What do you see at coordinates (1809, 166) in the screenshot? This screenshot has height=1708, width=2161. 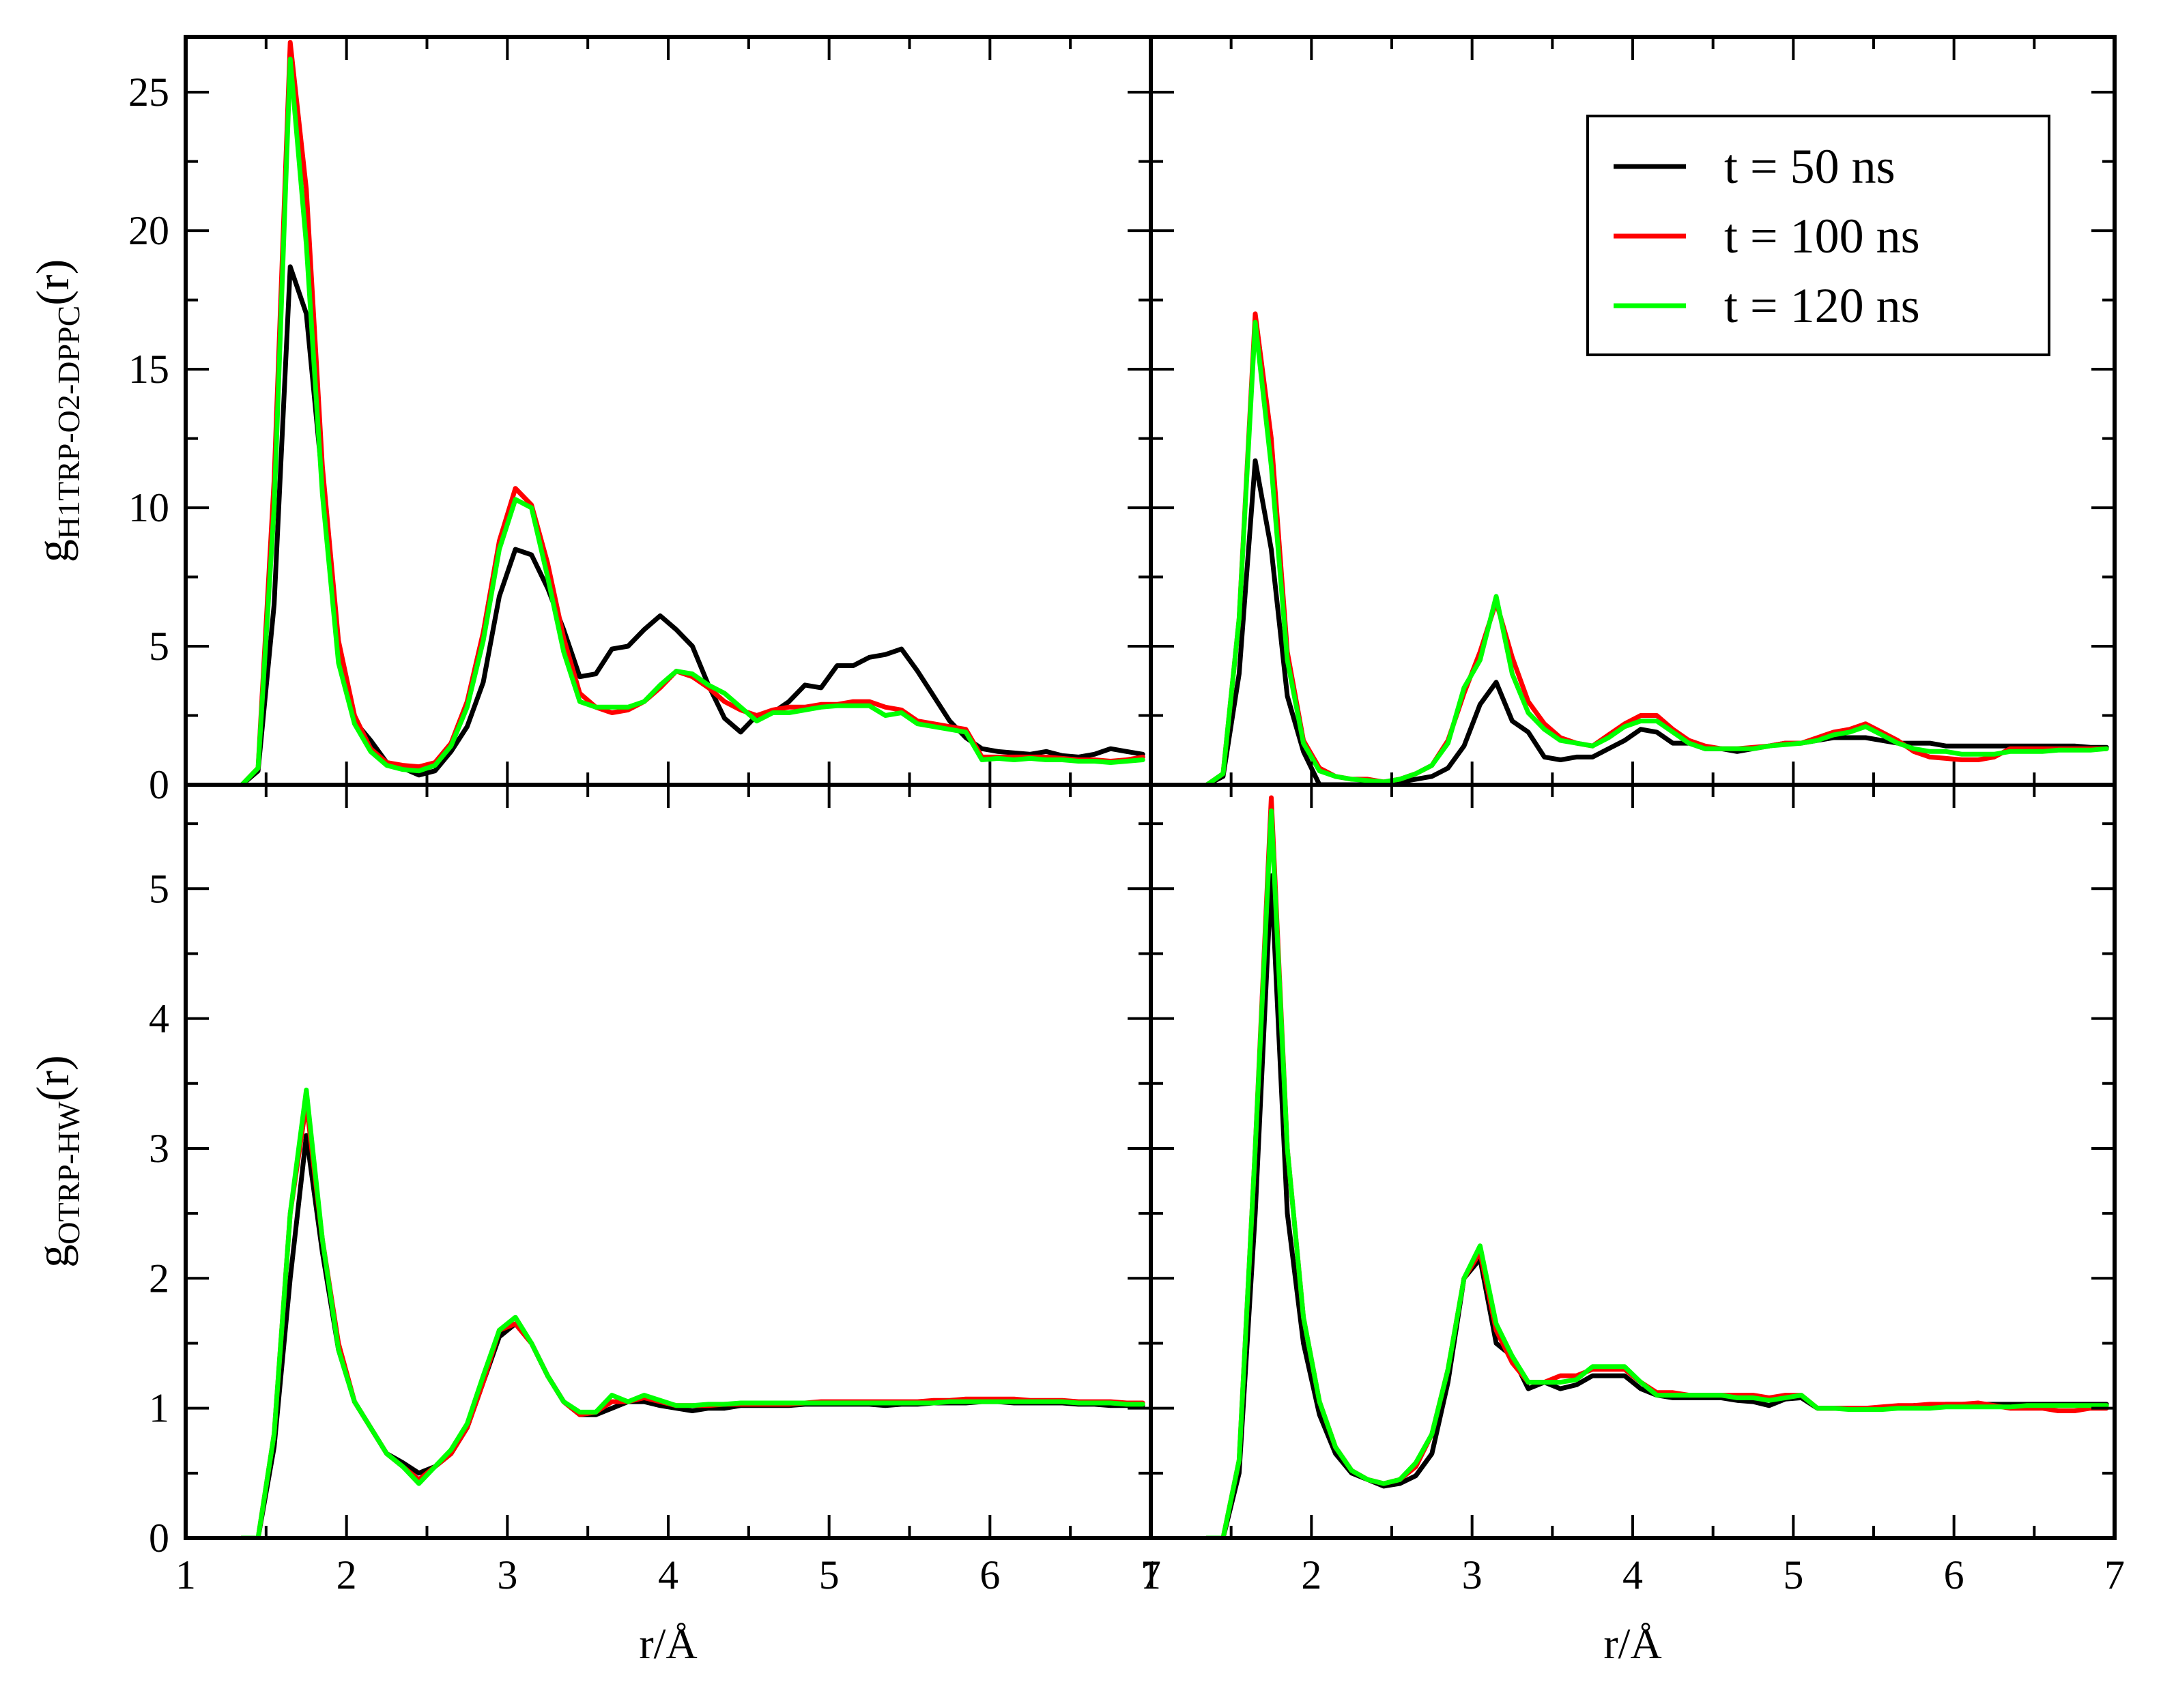 I see `legend-label: t = 50 ns` at bounding box center [1809, 166].